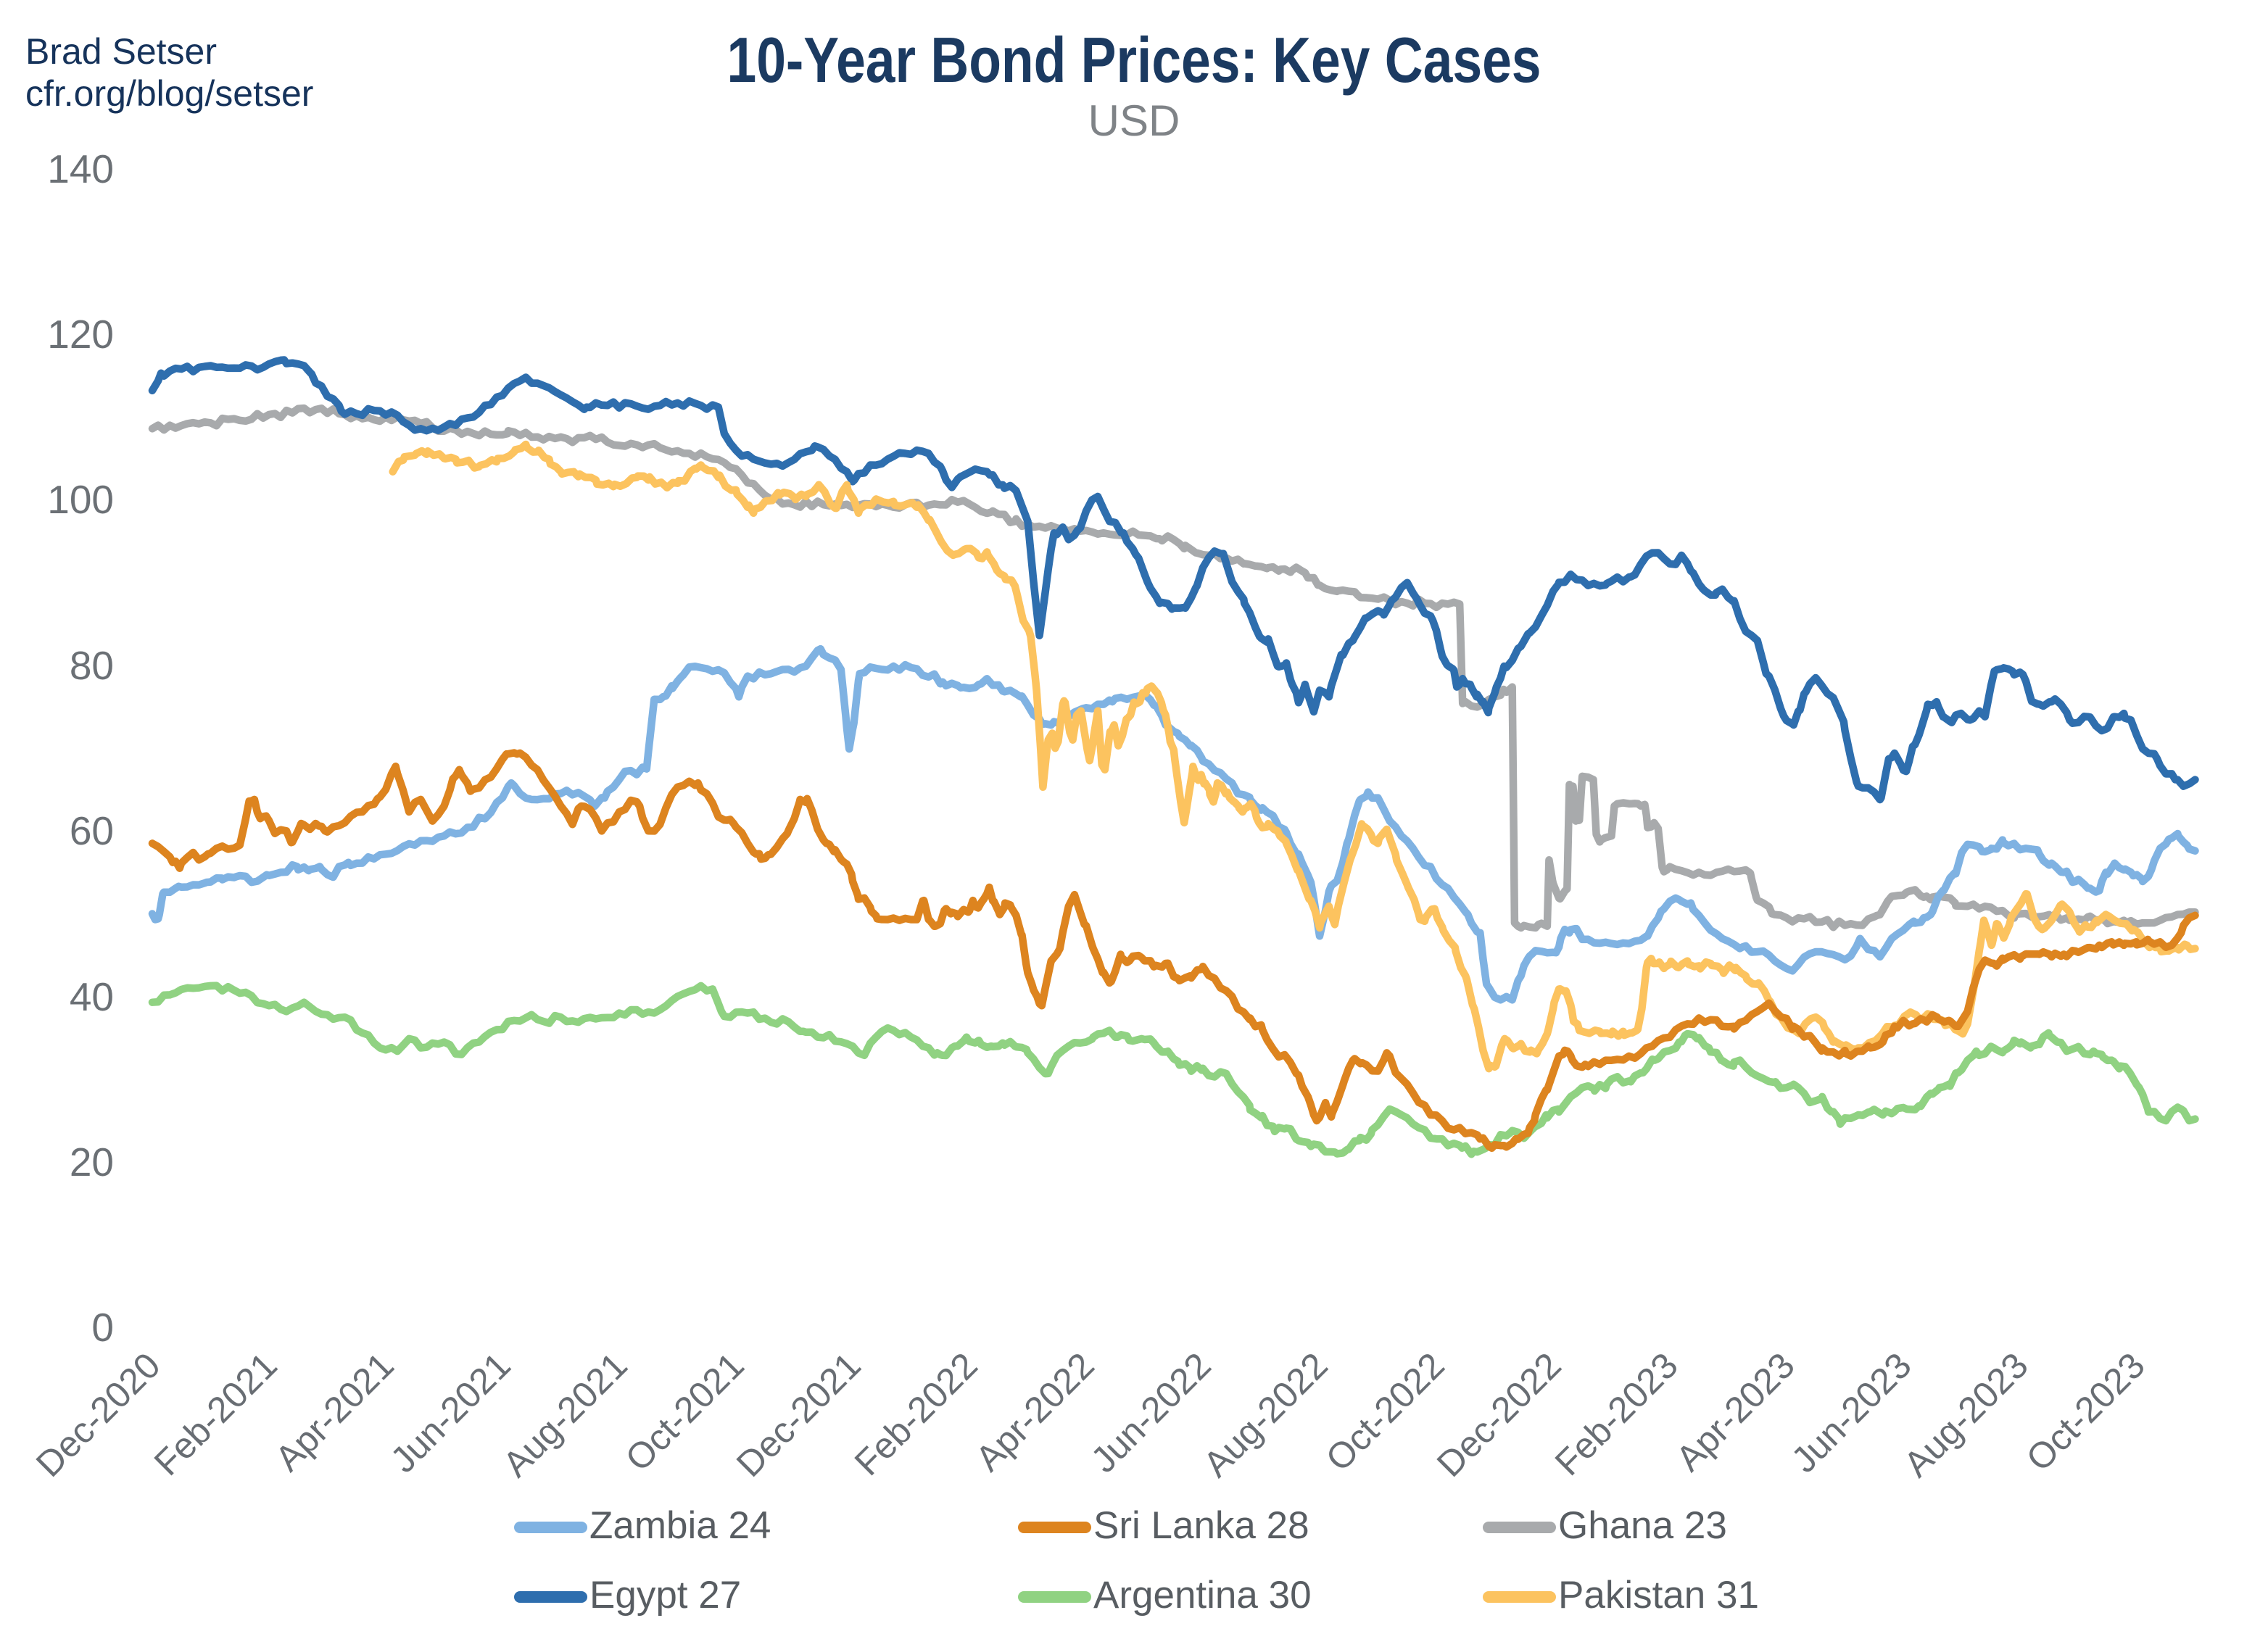 The height and width of the screenshot is (1647, 2268). I want to click on svg-text: 20, so click(92, 1162).